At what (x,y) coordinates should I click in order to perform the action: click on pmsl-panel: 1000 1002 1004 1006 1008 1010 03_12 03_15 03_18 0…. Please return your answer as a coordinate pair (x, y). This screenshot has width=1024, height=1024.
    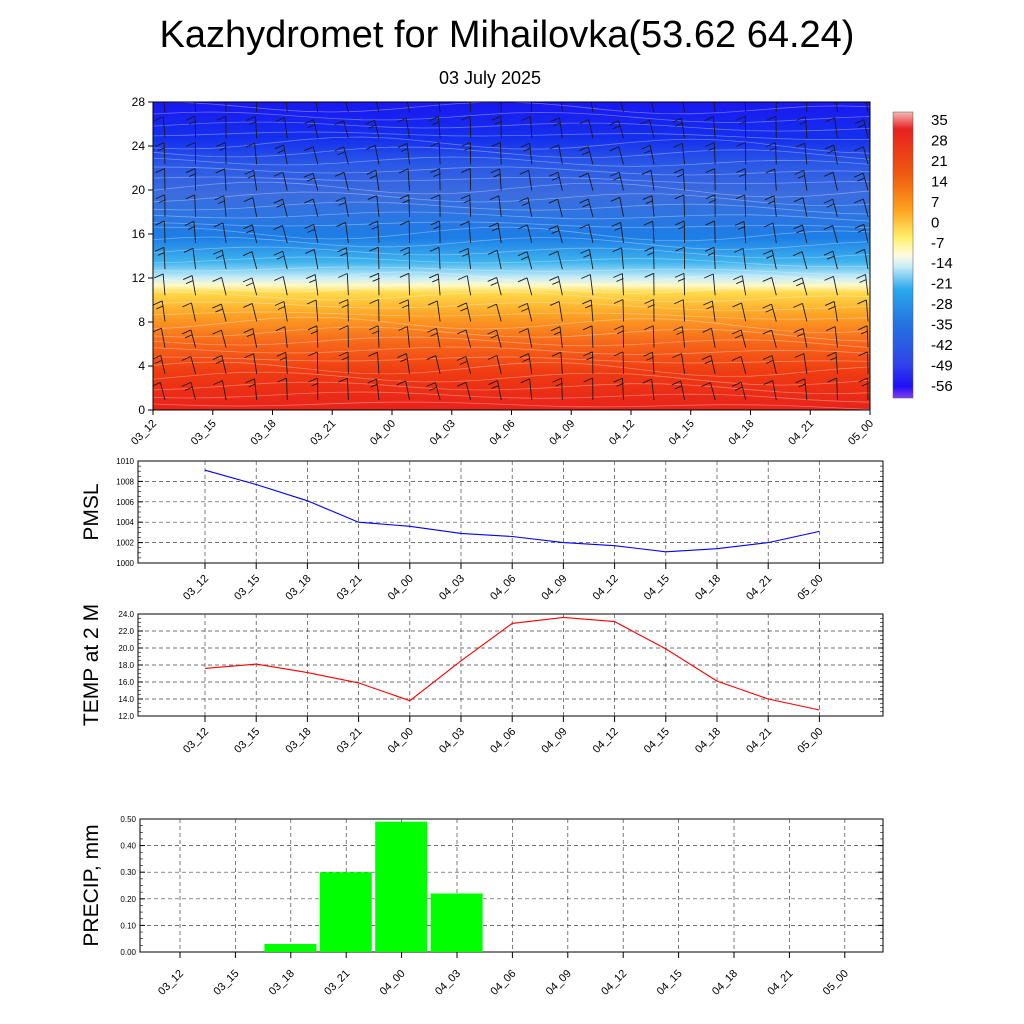
    Looking at the image, I should click on (482, 530).